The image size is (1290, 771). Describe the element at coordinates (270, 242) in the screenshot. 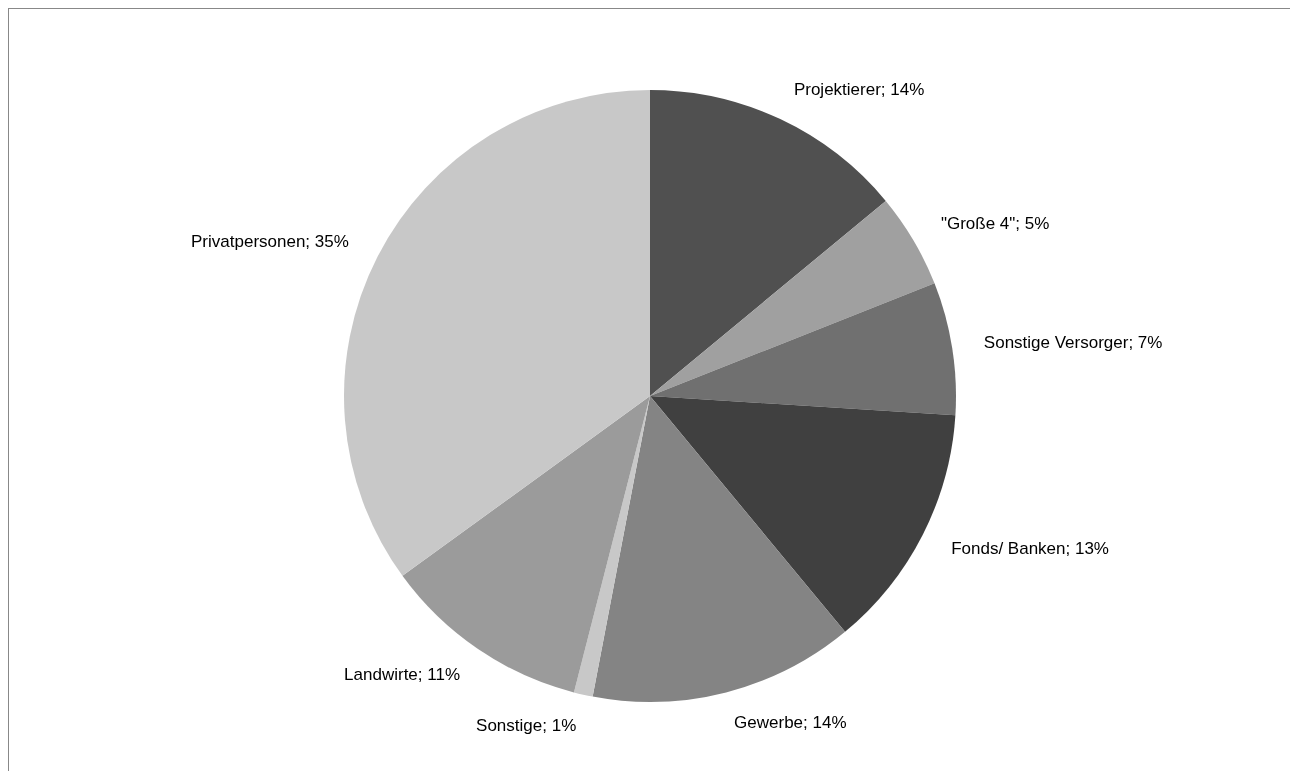

I see `slice-label: Privatpersonen; 35%` at that location.